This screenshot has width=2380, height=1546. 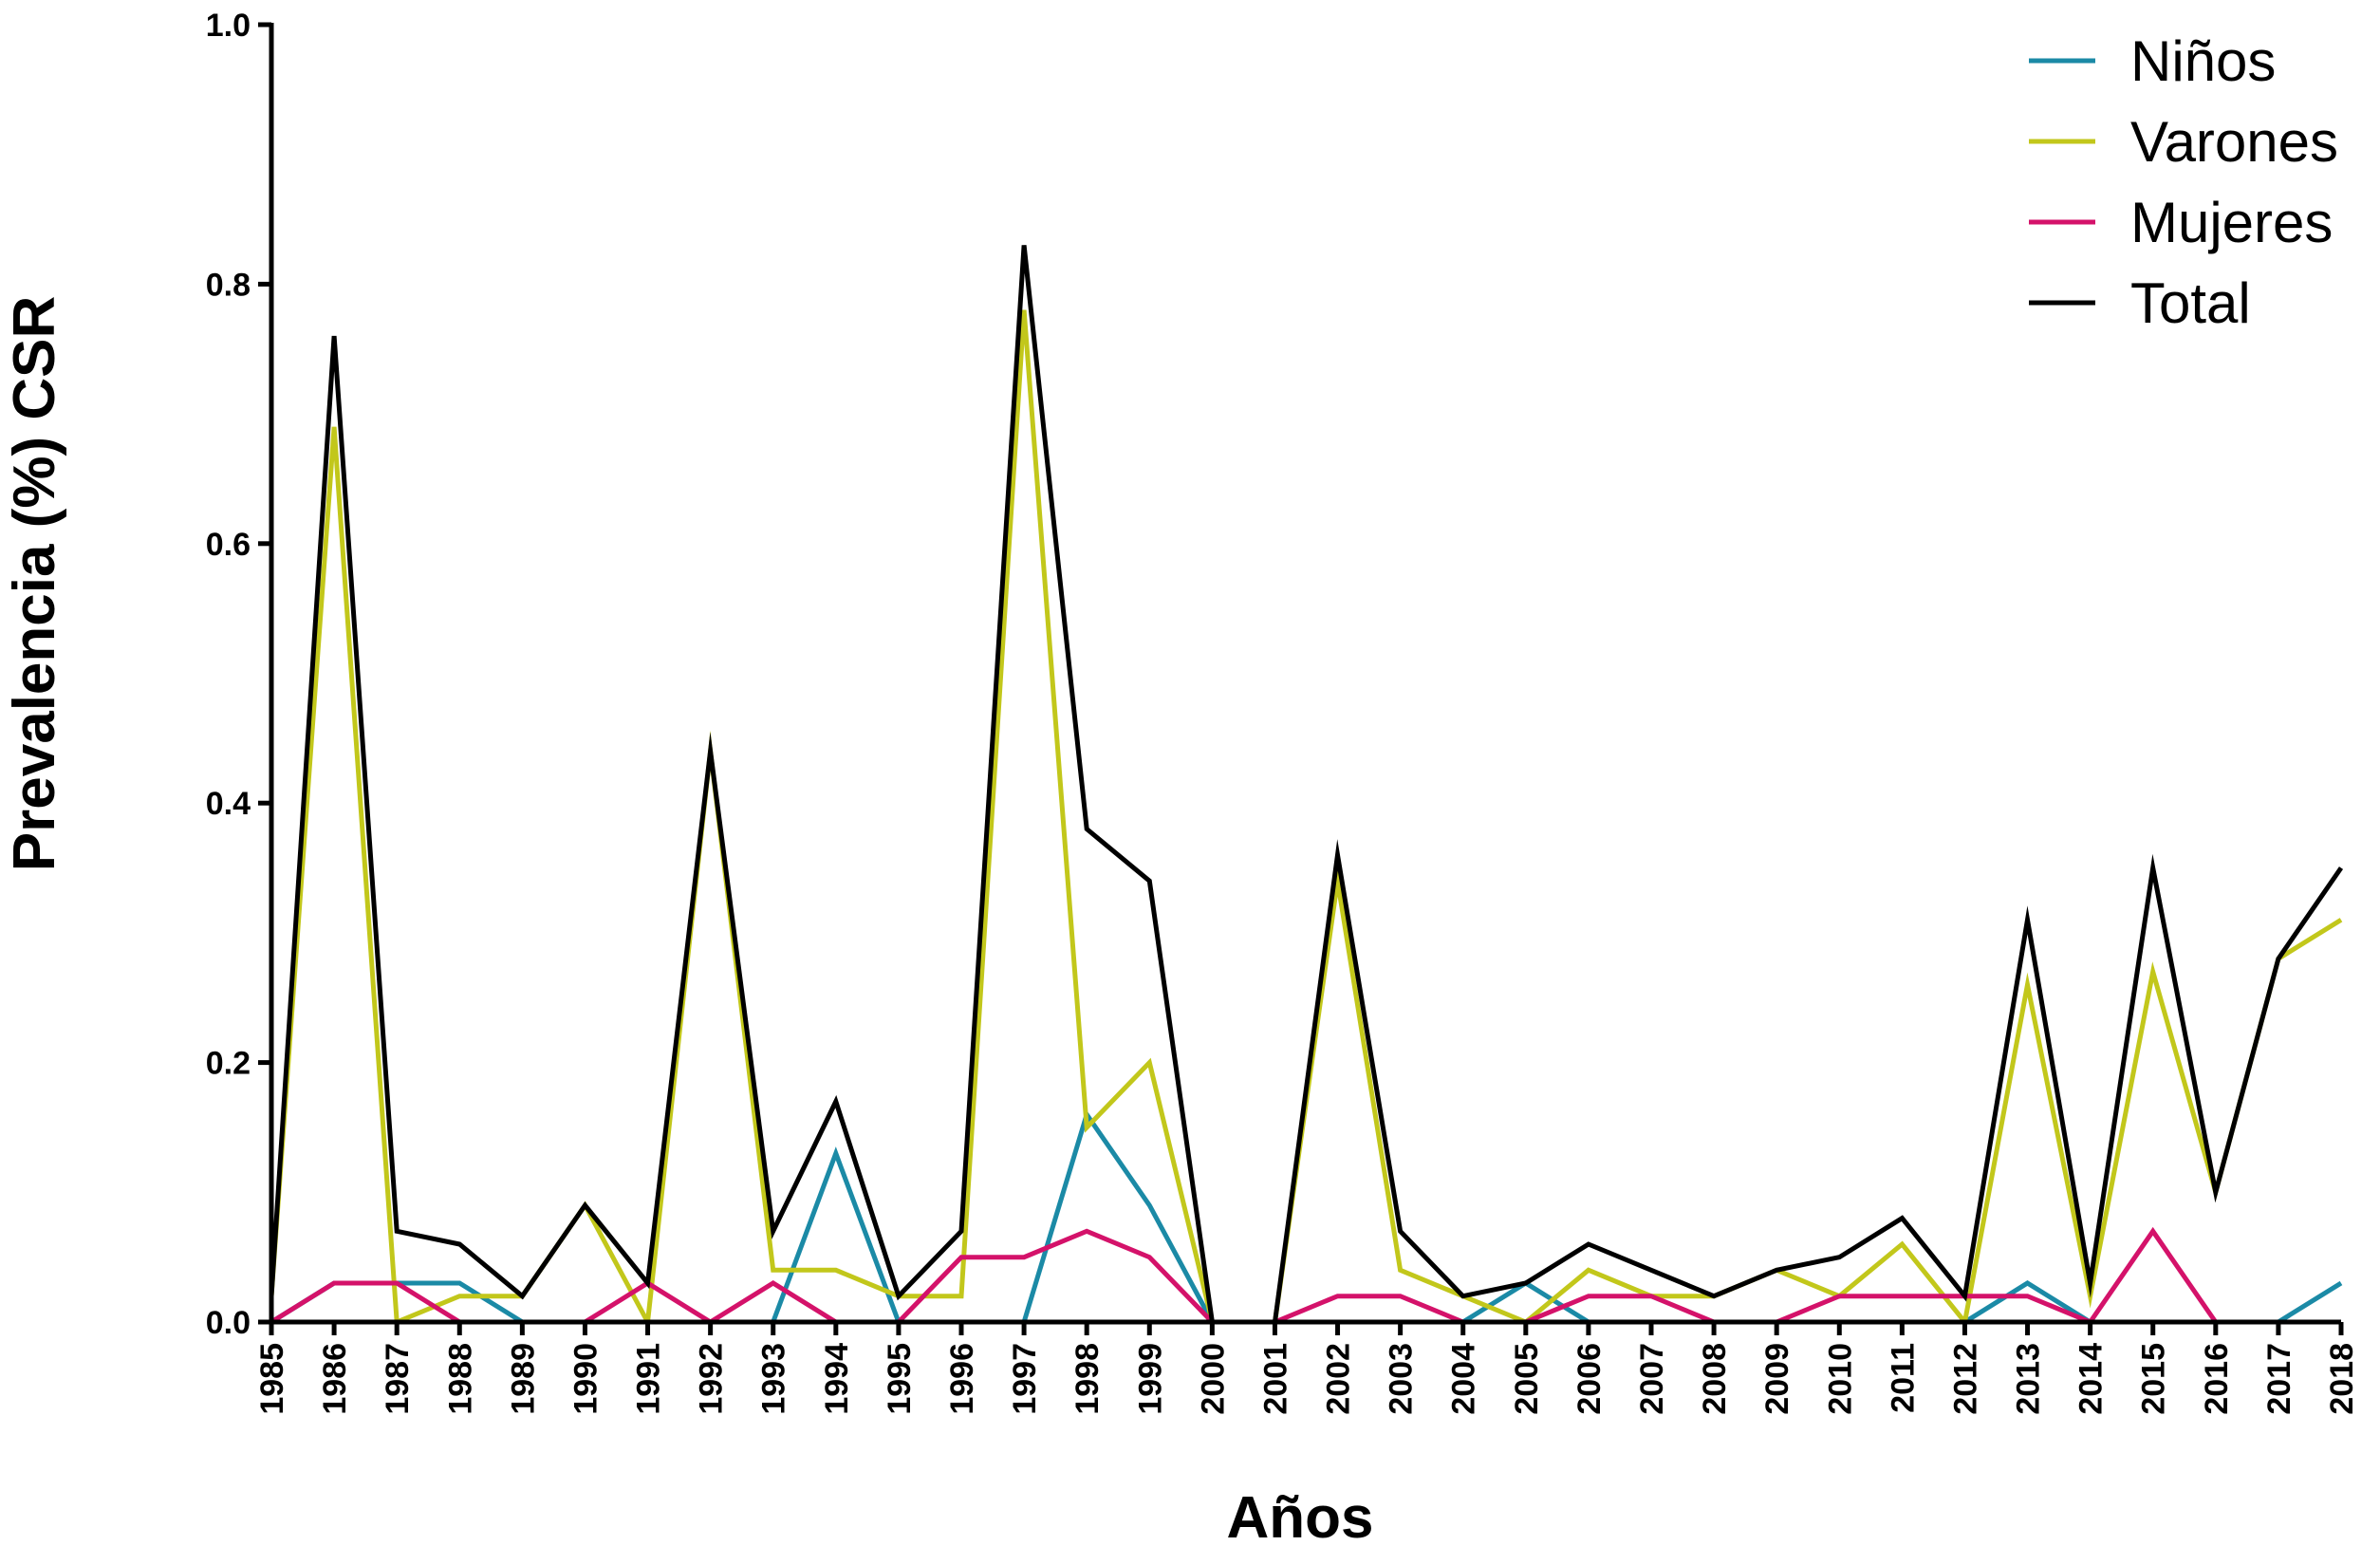 What do you see at coordinates (272, 1379) in the screenshot?
I see `x-tick-label: 1985` at bounding box center [272, 1379].